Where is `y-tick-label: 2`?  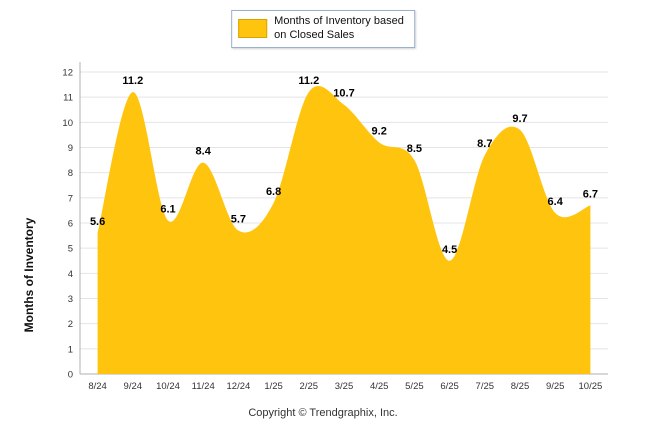 y-tick-label: 2 is located at coordinates (70, 324).